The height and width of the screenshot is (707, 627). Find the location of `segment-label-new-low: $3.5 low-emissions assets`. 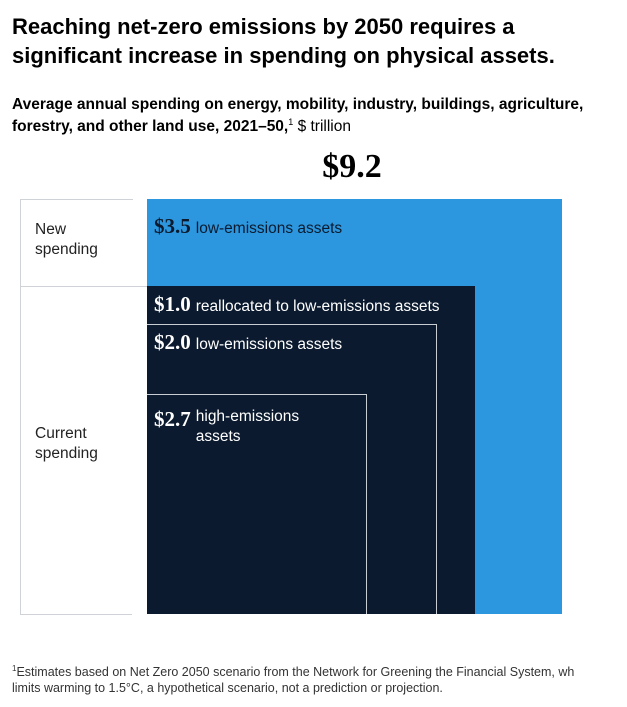

segment-label-new-low: $3.5 low-emissions assets is located at coordinates (248, 226).